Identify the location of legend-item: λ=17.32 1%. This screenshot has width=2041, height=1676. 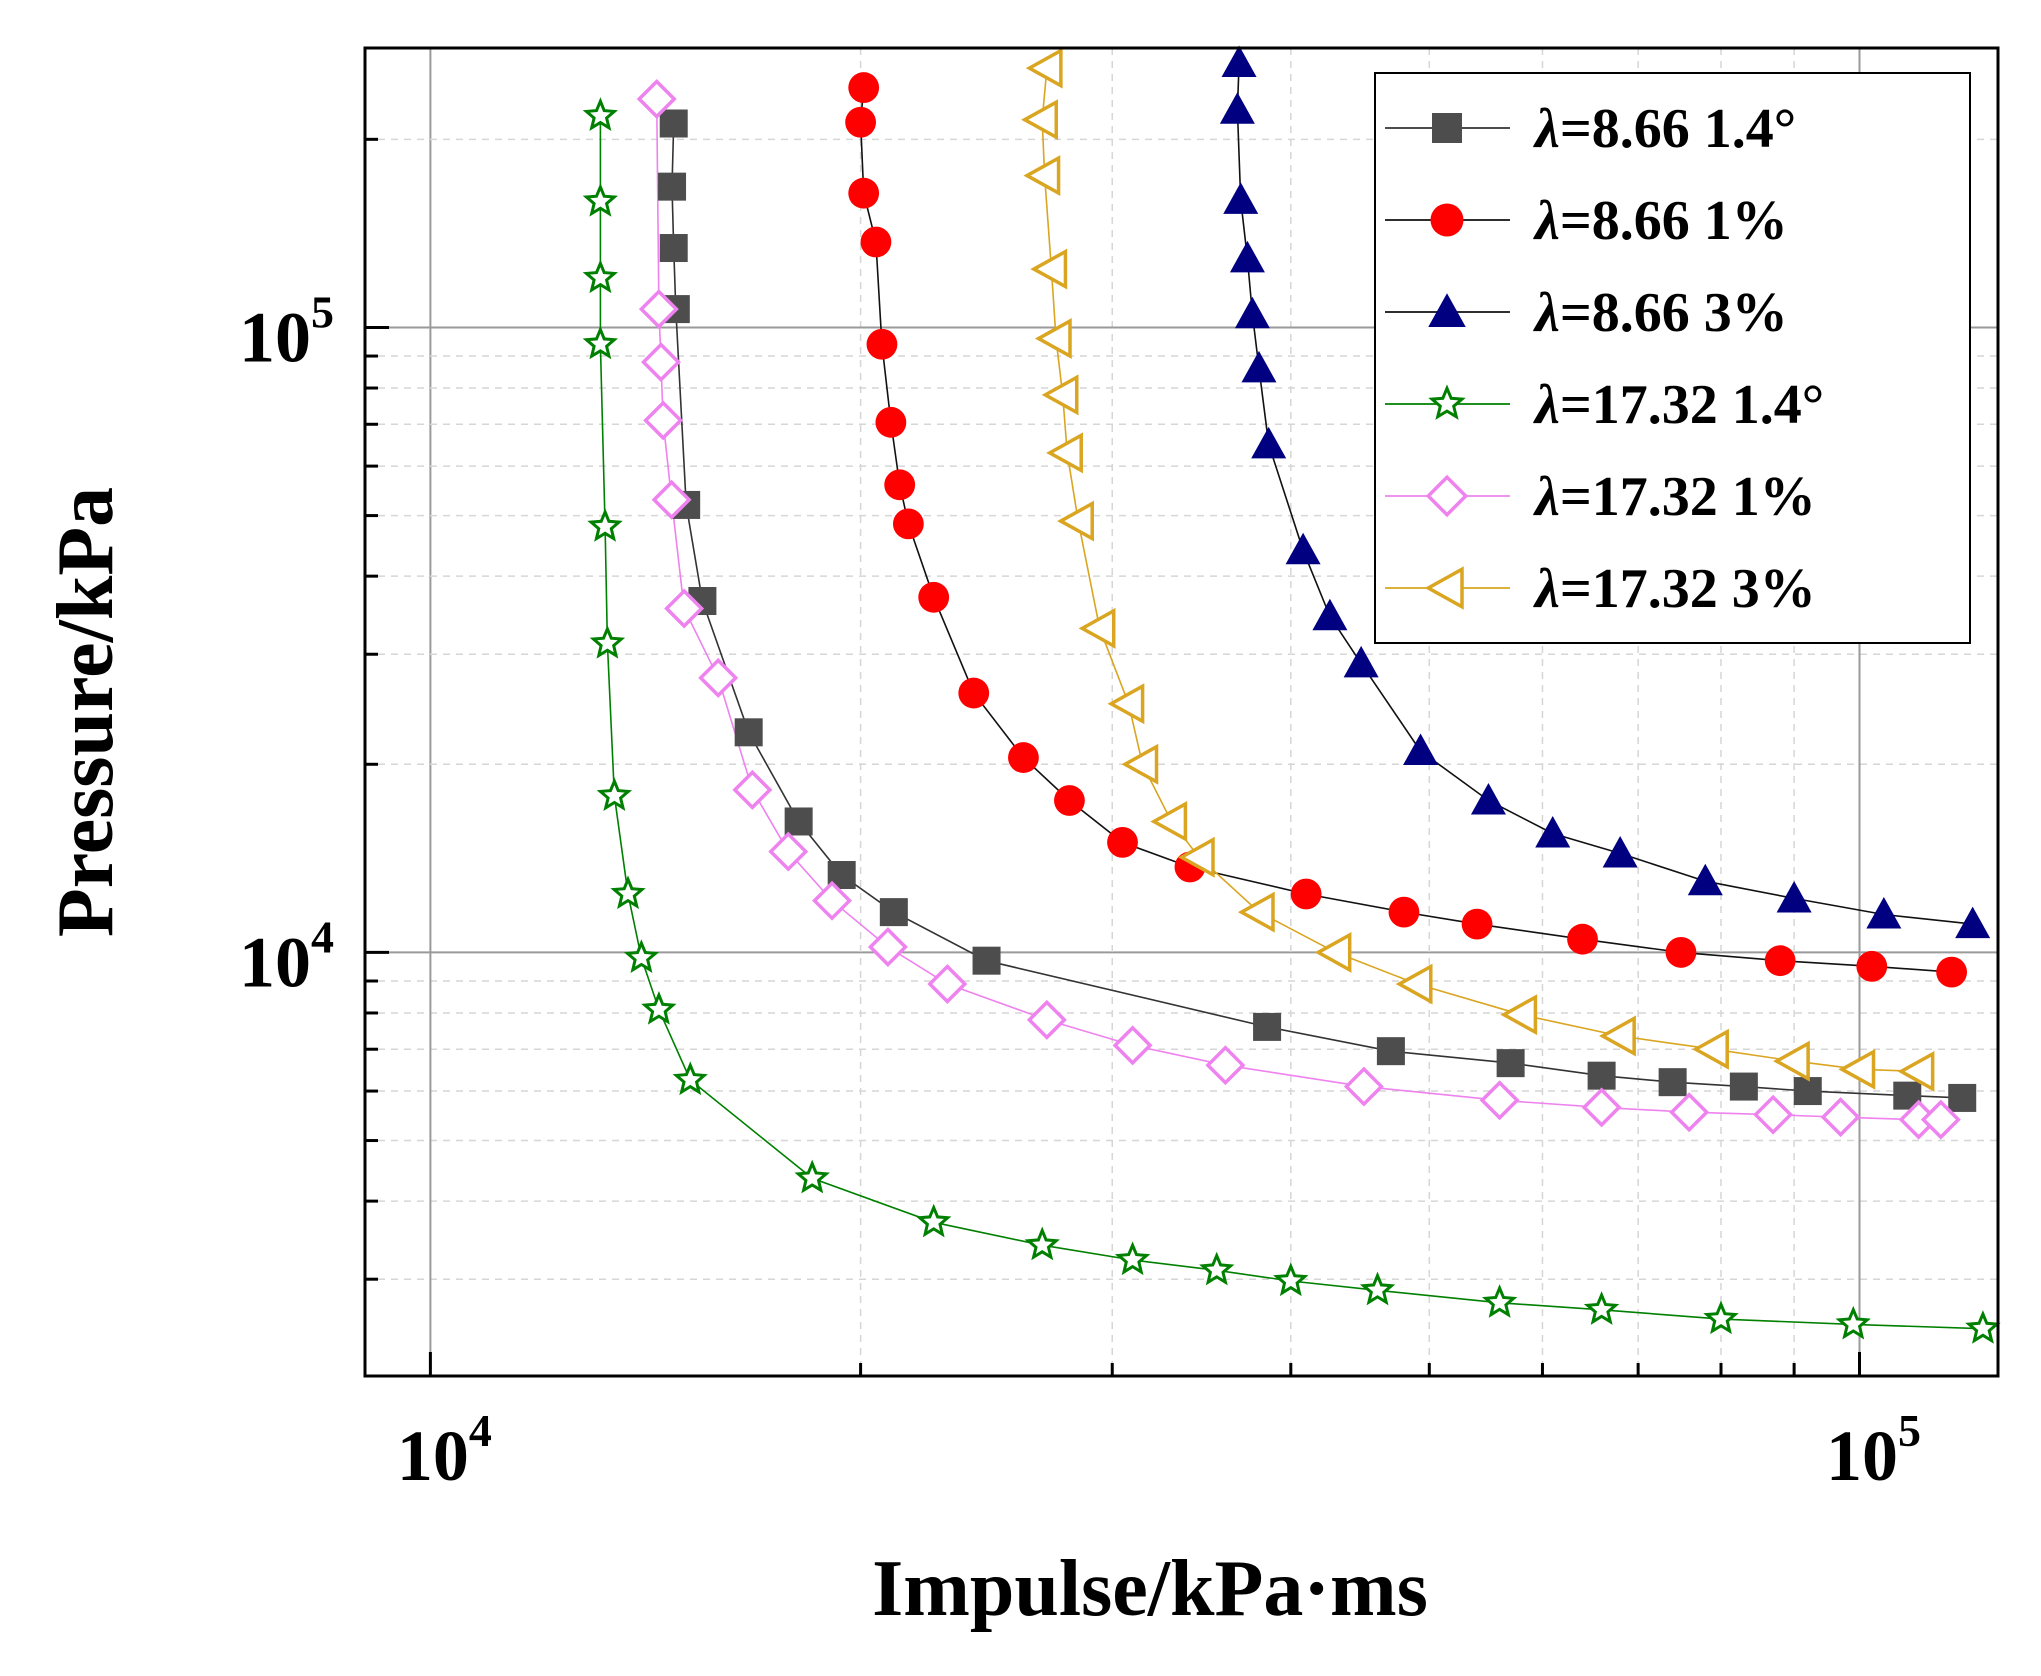
(1600, 497).